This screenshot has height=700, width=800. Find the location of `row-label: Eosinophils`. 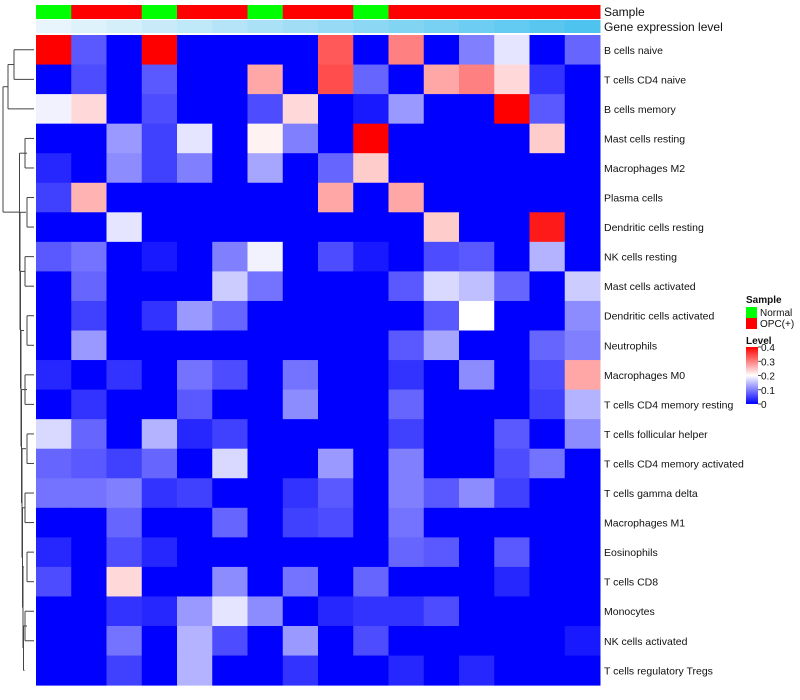

row-label: Eosinophils is located at coordinates (631, 553).